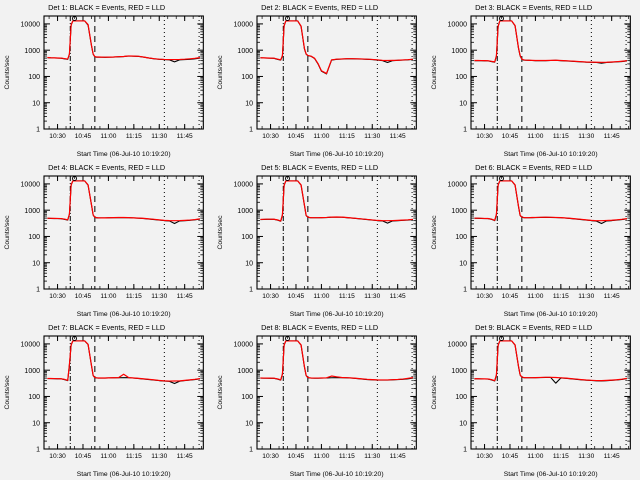  I want to click on panel-title: Det 1: BLACK = Events, RED = LLD, so click(106, 7).